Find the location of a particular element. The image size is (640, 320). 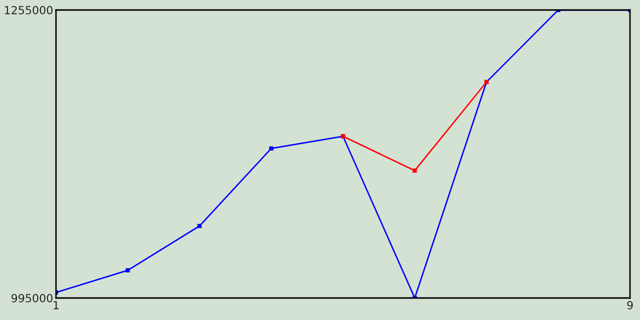

y-tick-label: 1255000 is located at coordinates (28, 10).